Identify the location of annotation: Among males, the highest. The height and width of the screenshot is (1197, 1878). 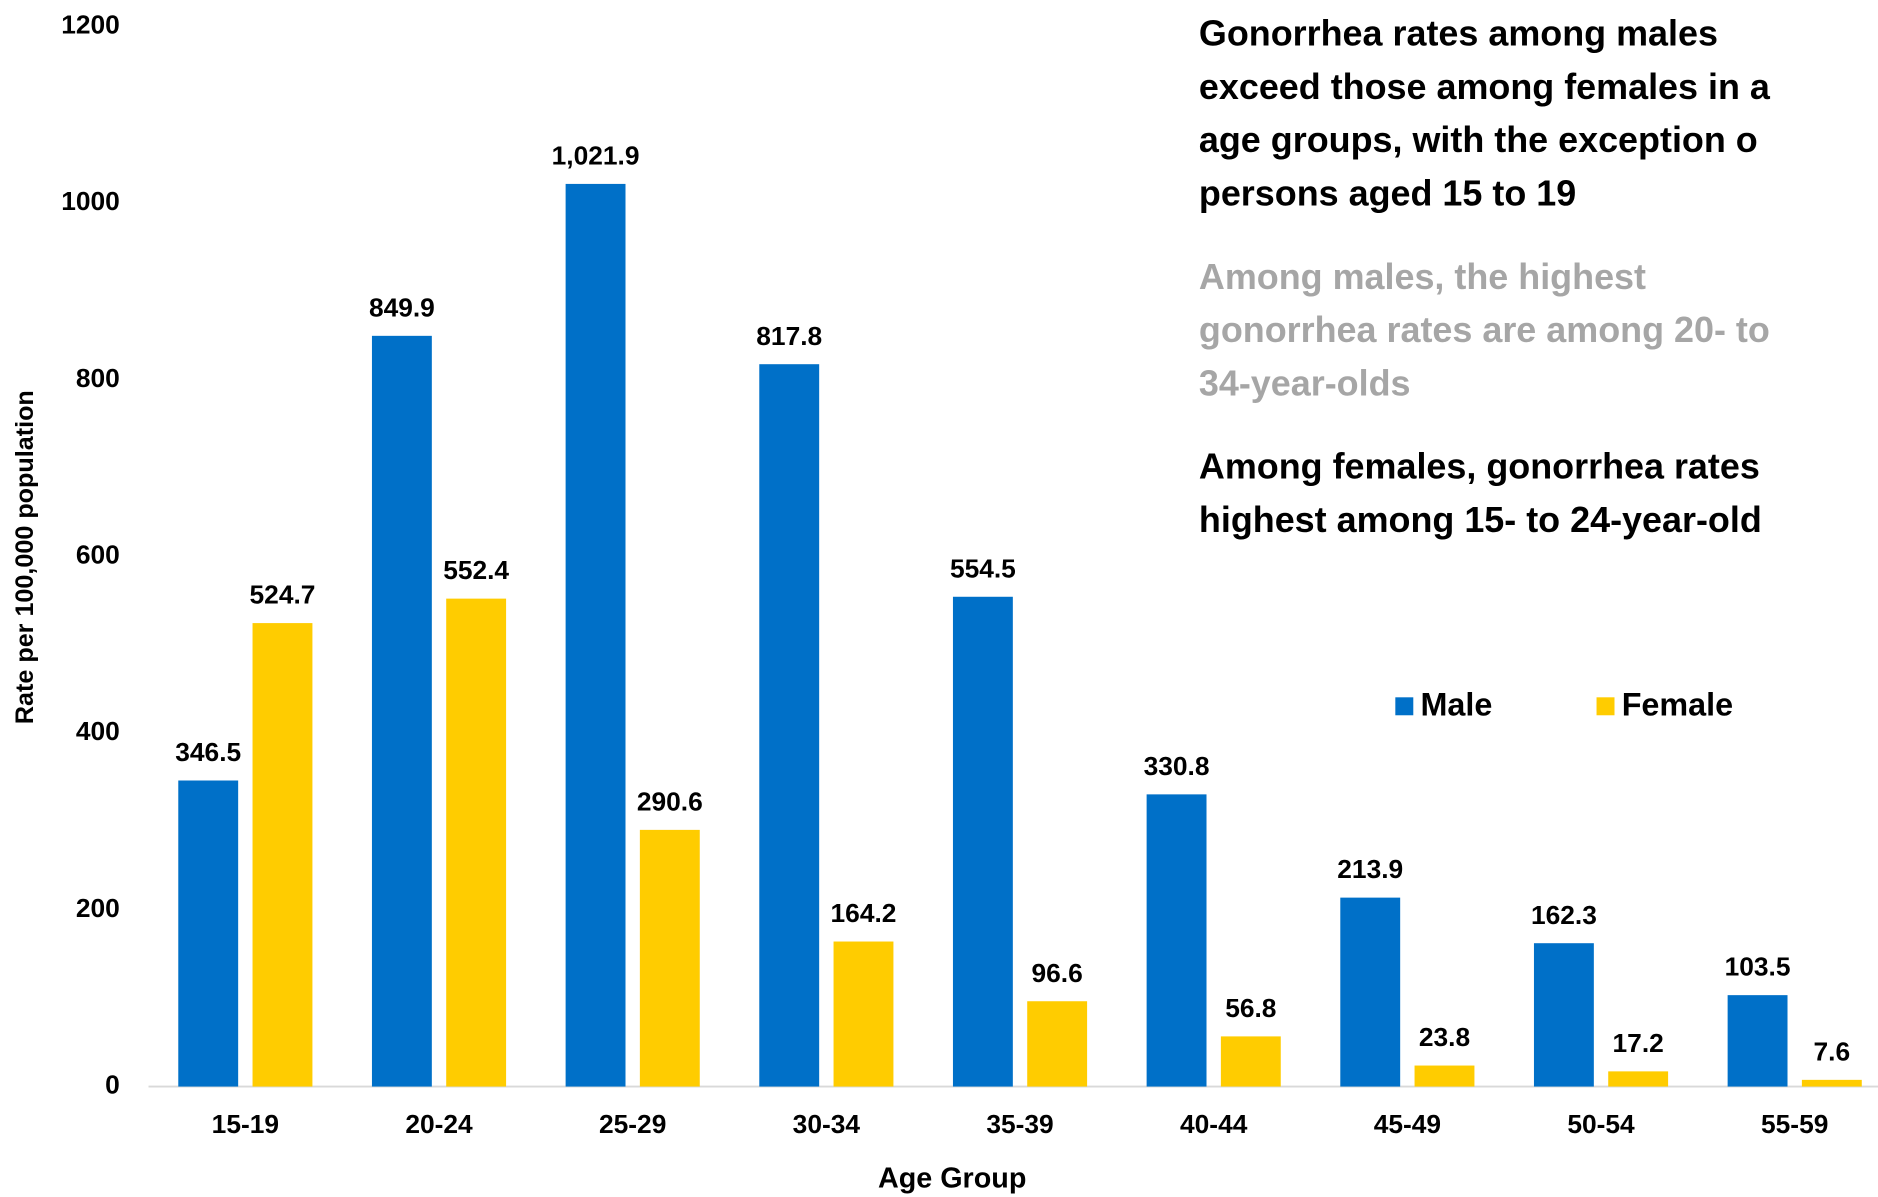
(1422, 276).